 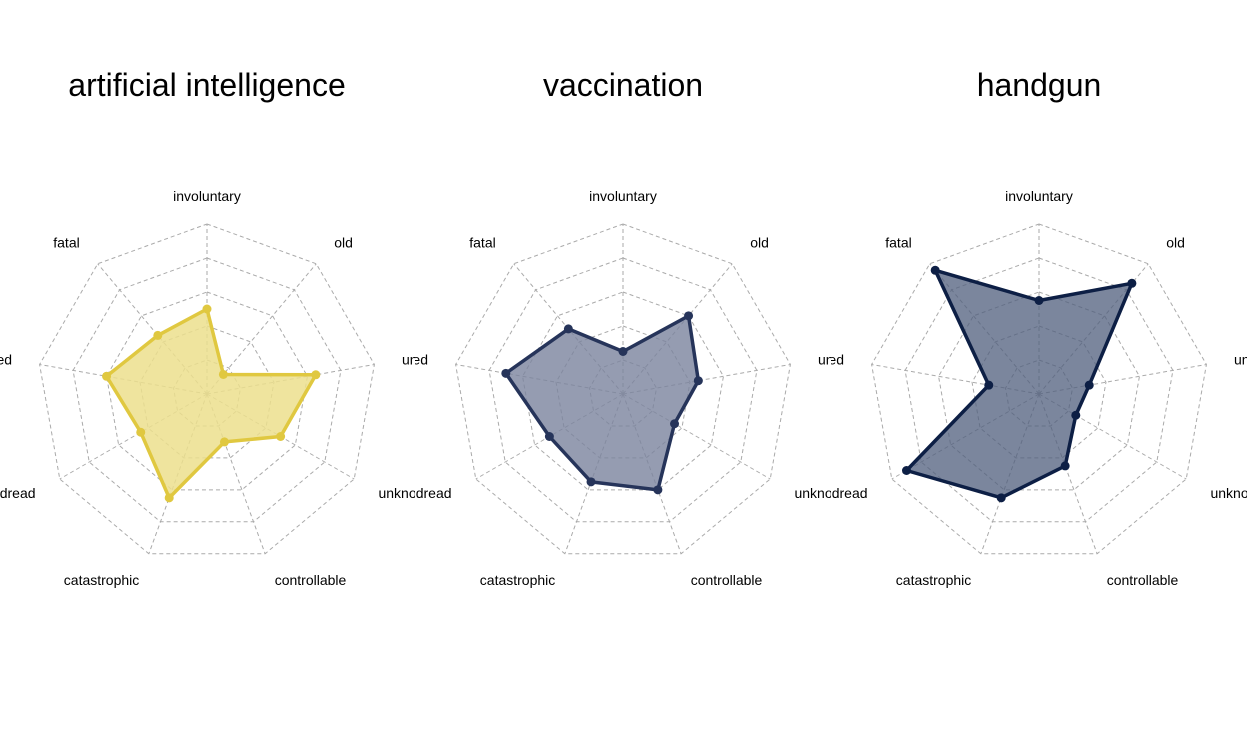 What do you see at coordinates (206, 85) in the screenshot?
I see `chart-title: artificial intelligence` at bounding box center [206, 85].